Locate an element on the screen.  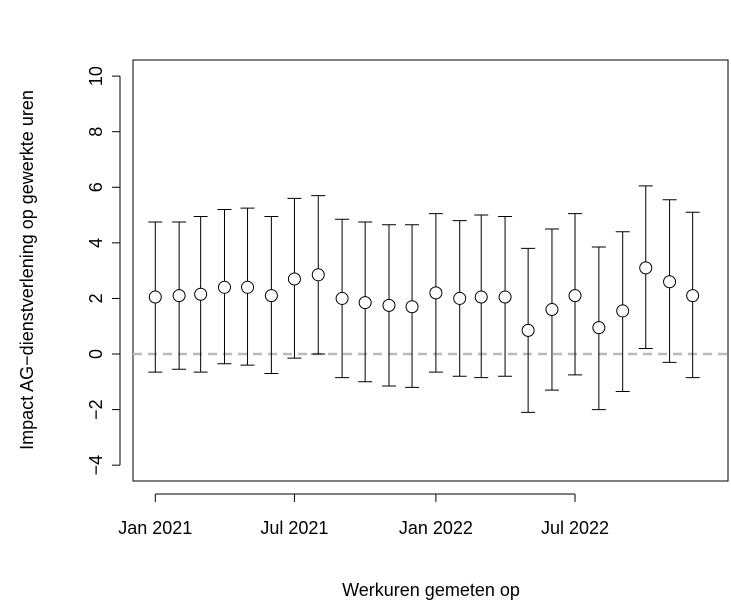
x-tick-label: Jan 2021 is located at coordinates (155, 528).